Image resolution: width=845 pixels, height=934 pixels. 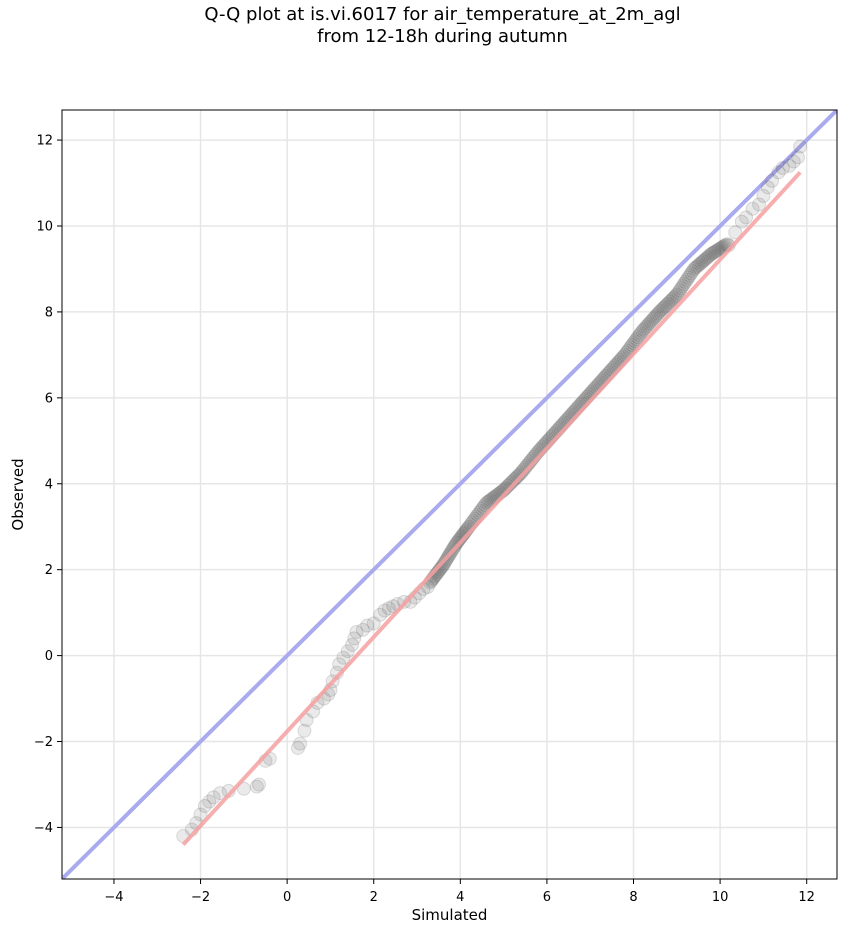 I want to click on y-tick-label: 2, so click(x=49, y=570).